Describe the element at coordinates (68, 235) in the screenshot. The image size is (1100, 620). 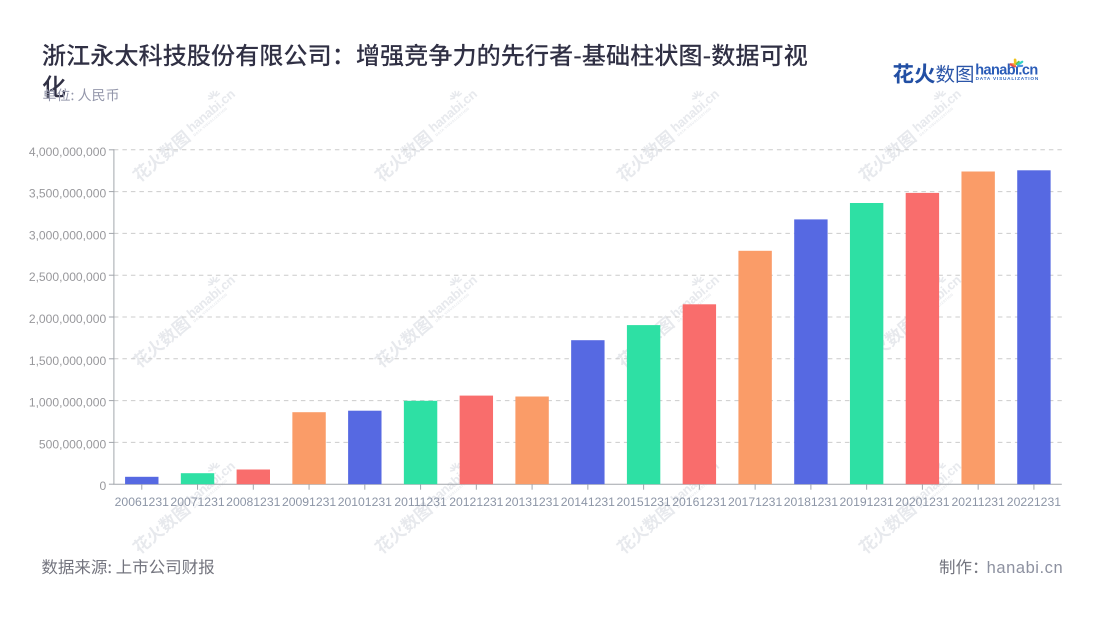
I see `svg-text: 3,000,000,000` at that location.